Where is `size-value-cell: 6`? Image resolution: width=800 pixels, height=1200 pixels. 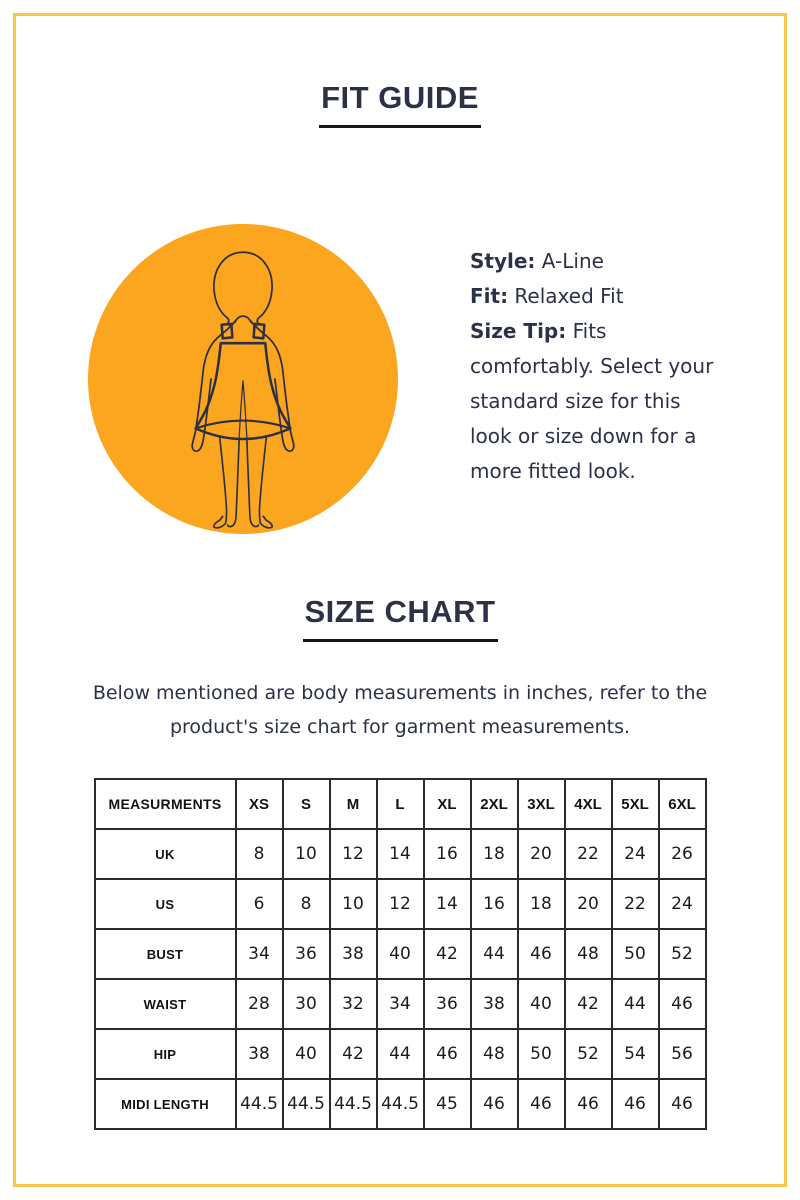 size-value-cell: 6 is located at coordinates (259, 904).